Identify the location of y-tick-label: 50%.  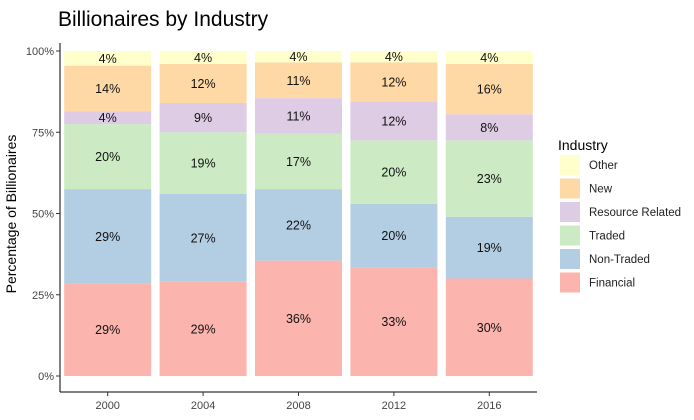
(43, 215).